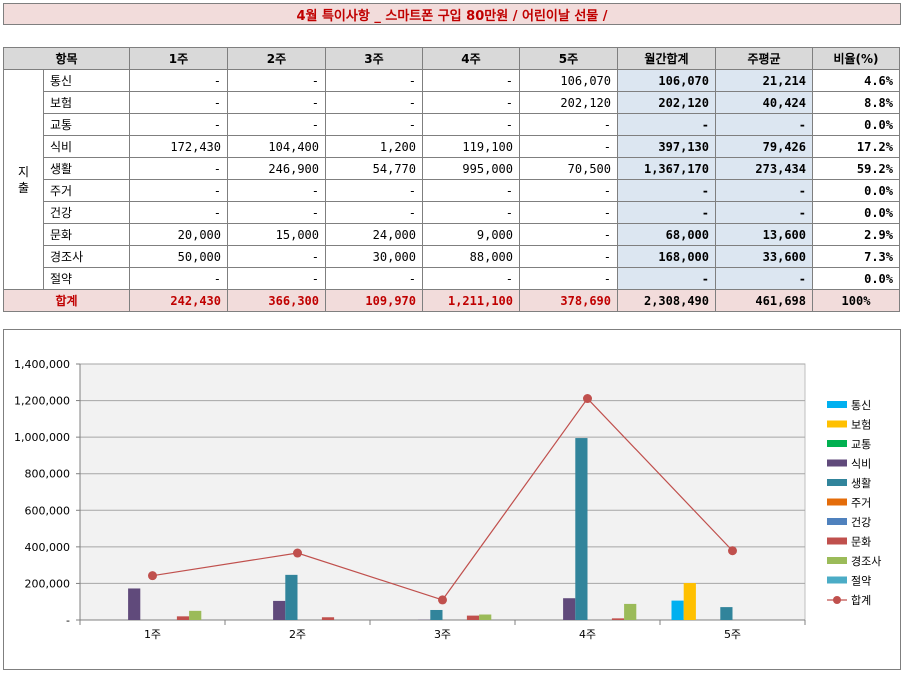  What do you see at coordinates (86, 190) in the screenshot?
I see `category-cell: 주거` at bounding box center [86, 190].